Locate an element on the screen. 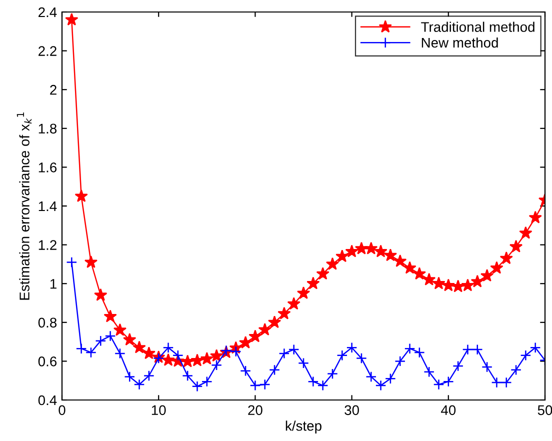 The width and height of the screenshot is (552, 441). legend-label: New method is located at coordinates (460, 42).